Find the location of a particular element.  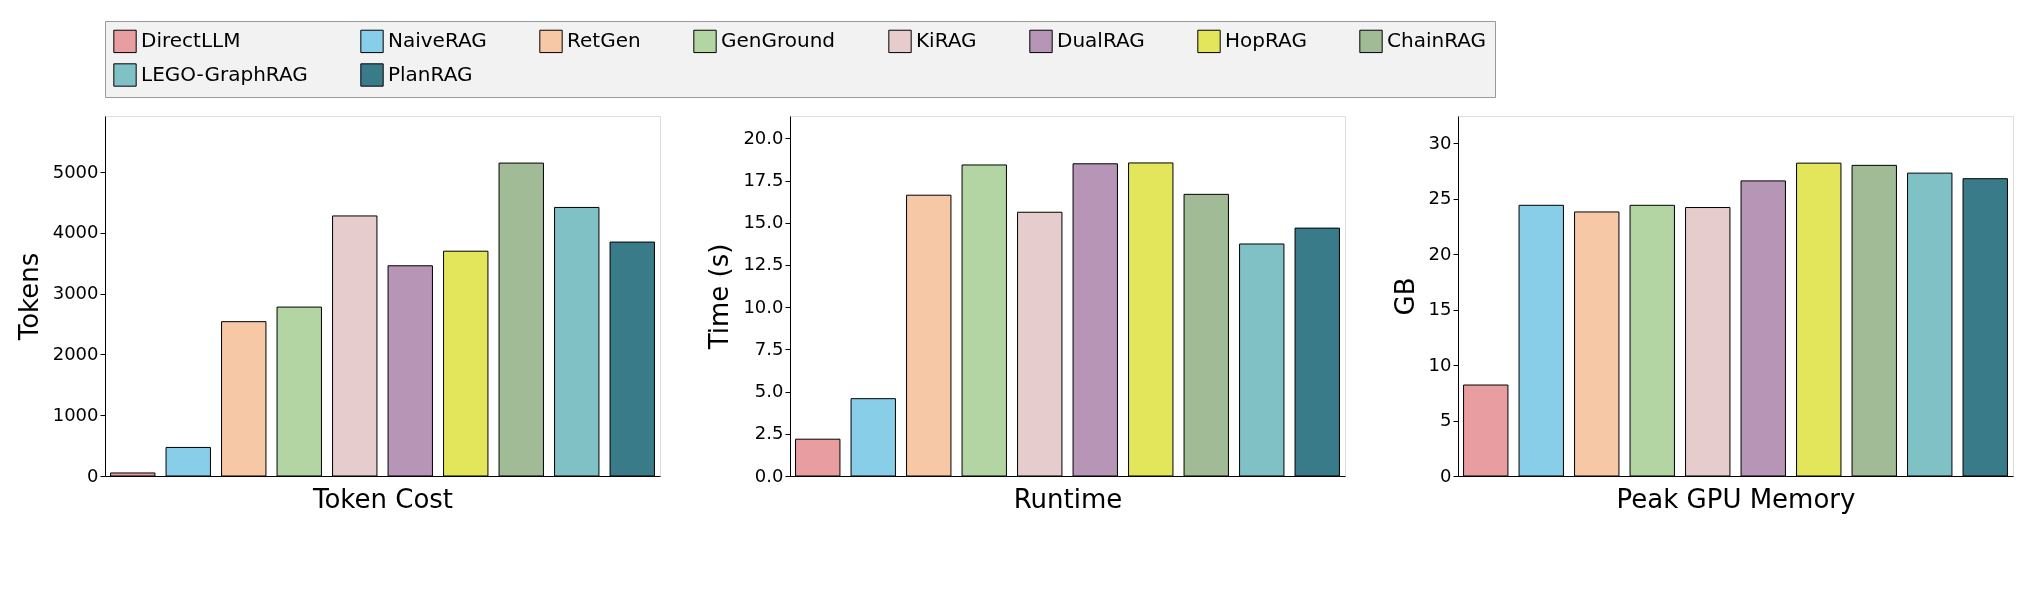

y-tick-label: 7.5 is located at coordinates (769, 348).